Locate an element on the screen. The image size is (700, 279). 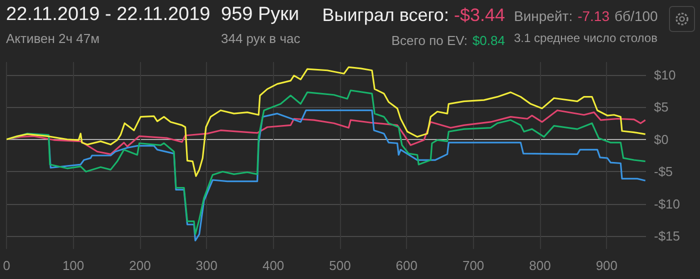
x-tick-label: 0 is located at coordinates (6, 265).